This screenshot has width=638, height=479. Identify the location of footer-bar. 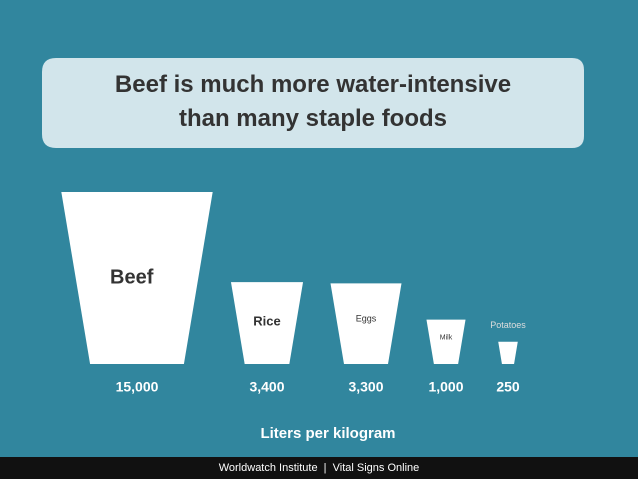
(319, 468).